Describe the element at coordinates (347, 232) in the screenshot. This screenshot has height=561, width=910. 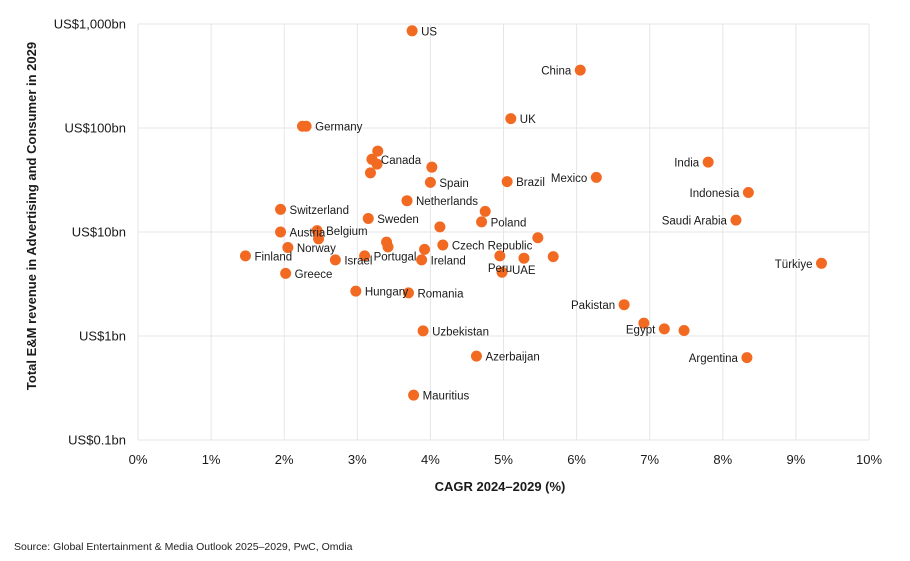
I see `point-label-belgium: Belgium` at that location.